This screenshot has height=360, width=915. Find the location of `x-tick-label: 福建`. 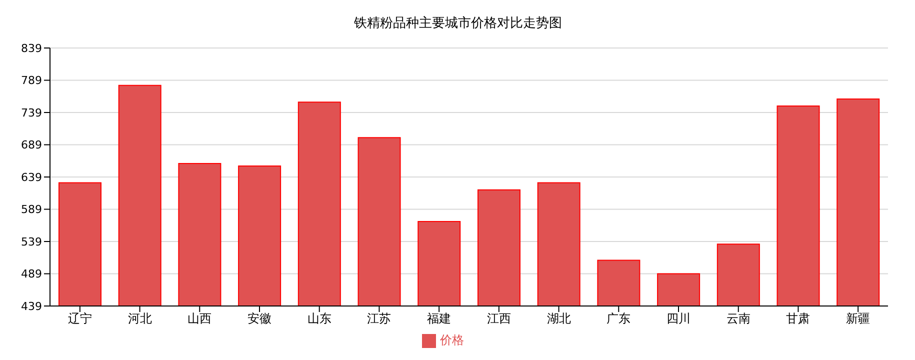

x-tick-label: 福建 is located at coordinates (439, 319).